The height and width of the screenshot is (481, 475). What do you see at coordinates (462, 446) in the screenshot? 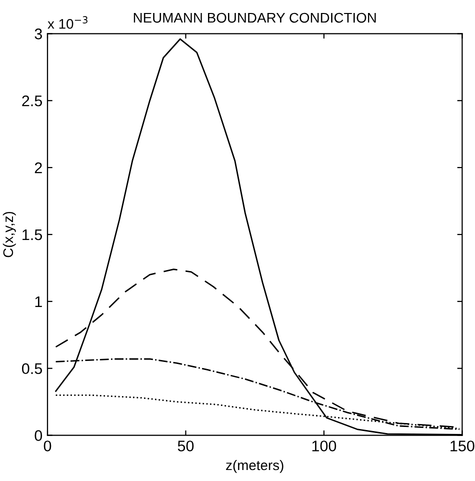
I see `x-tick-label: 150` at bounding box center [462, 446].